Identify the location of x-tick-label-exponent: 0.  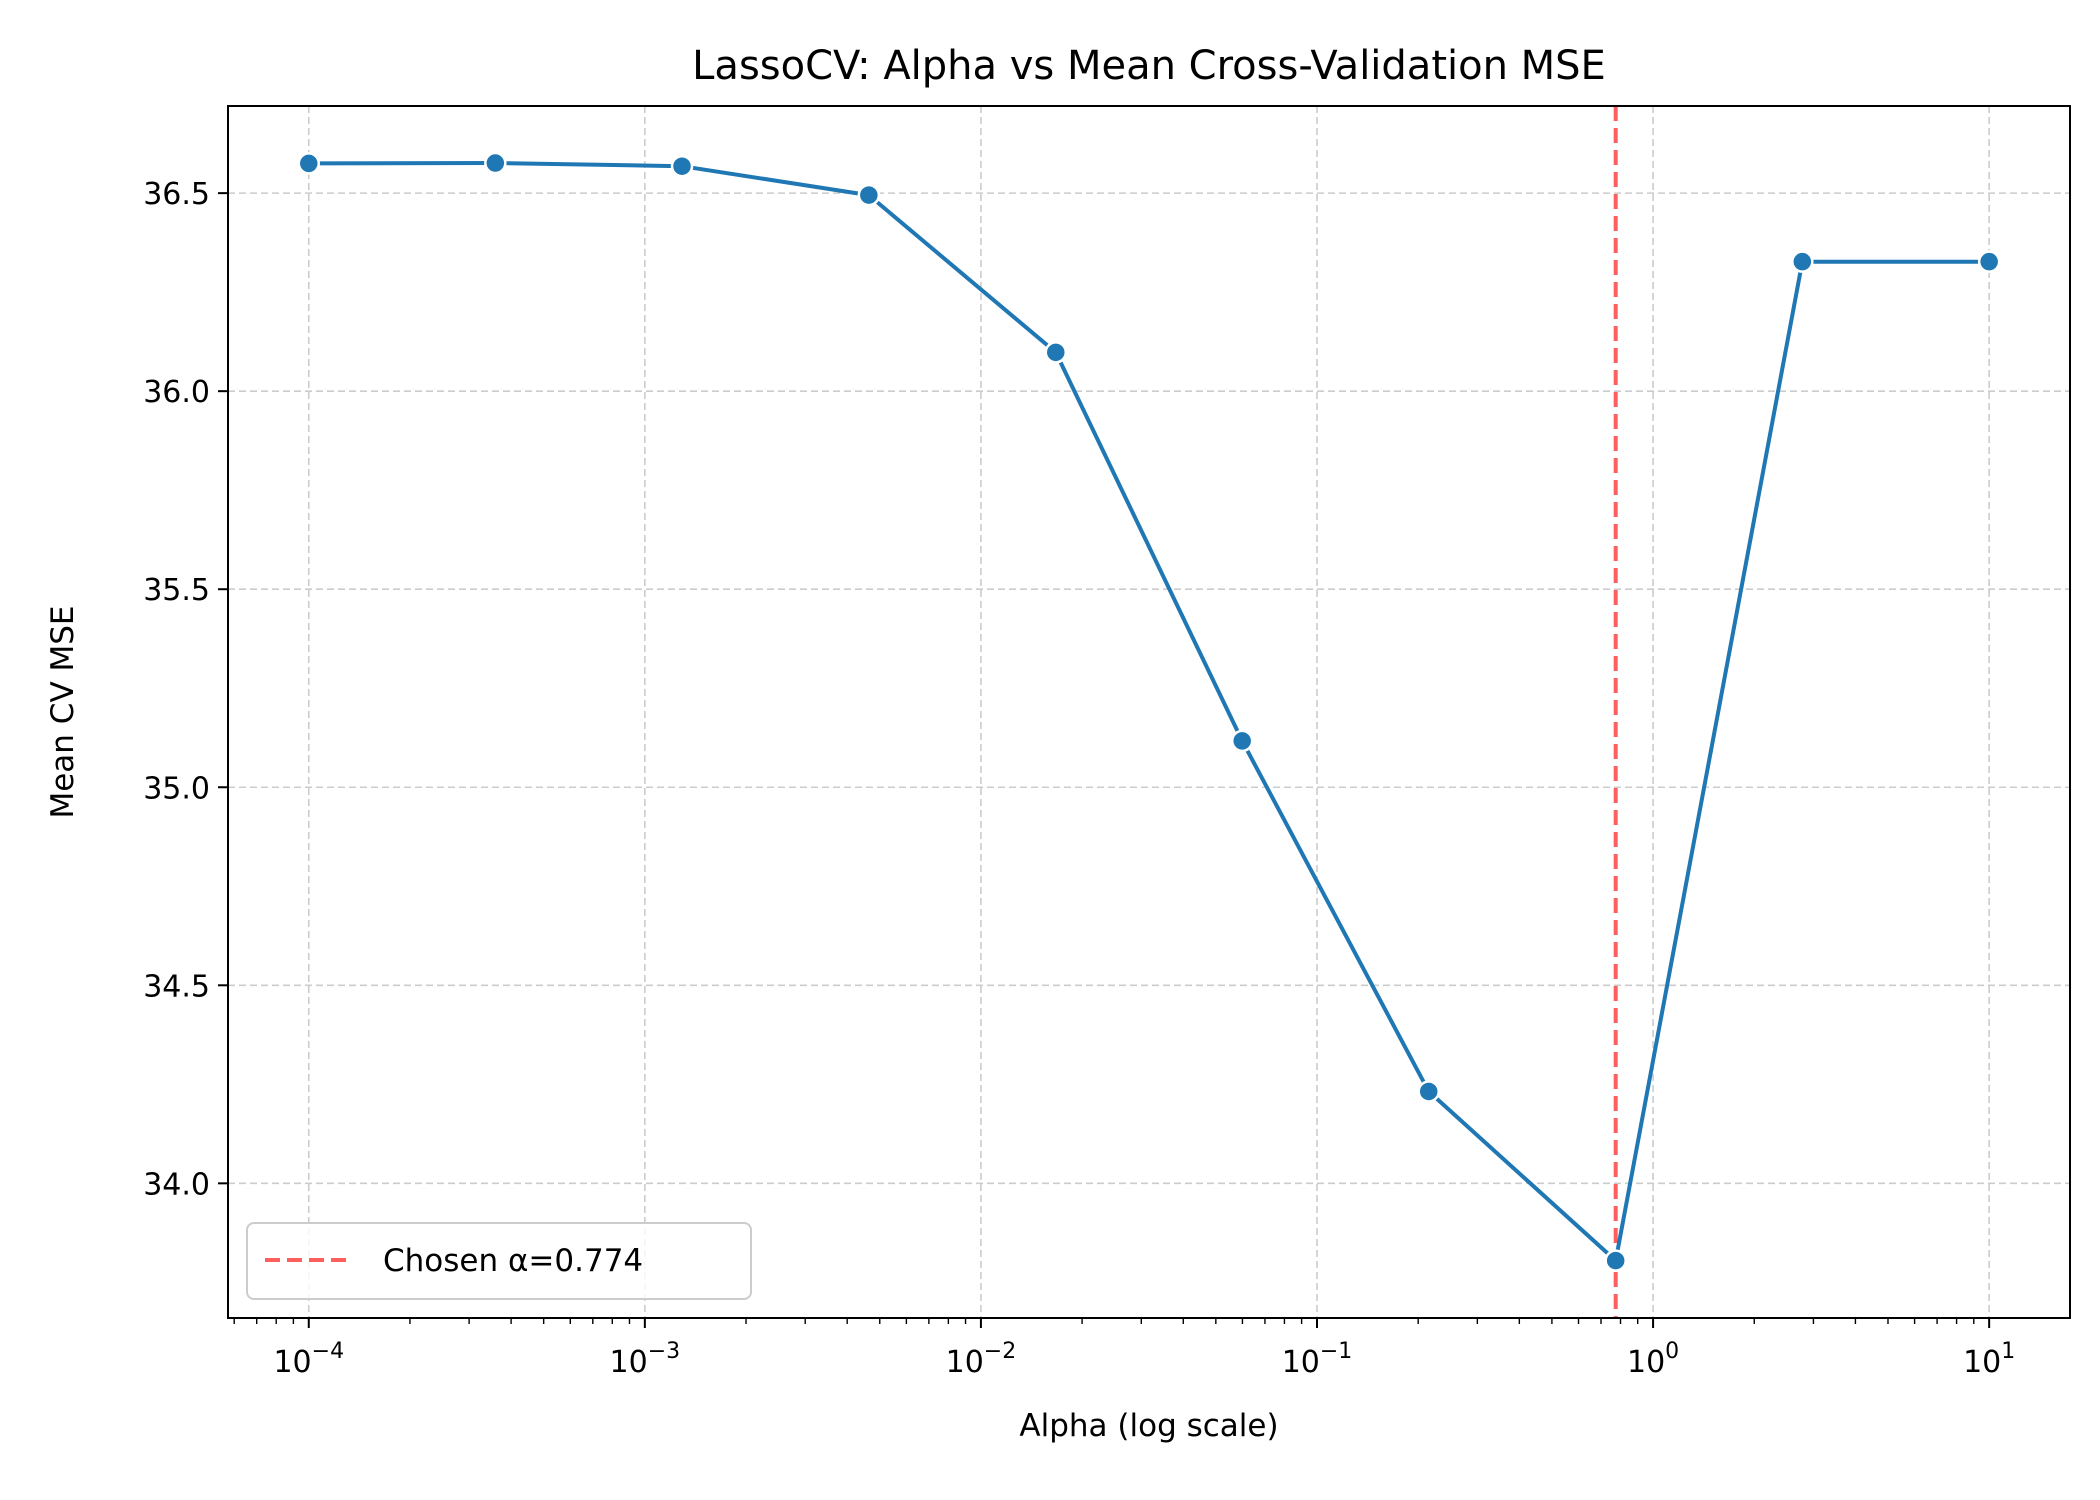
(1672, 1351).